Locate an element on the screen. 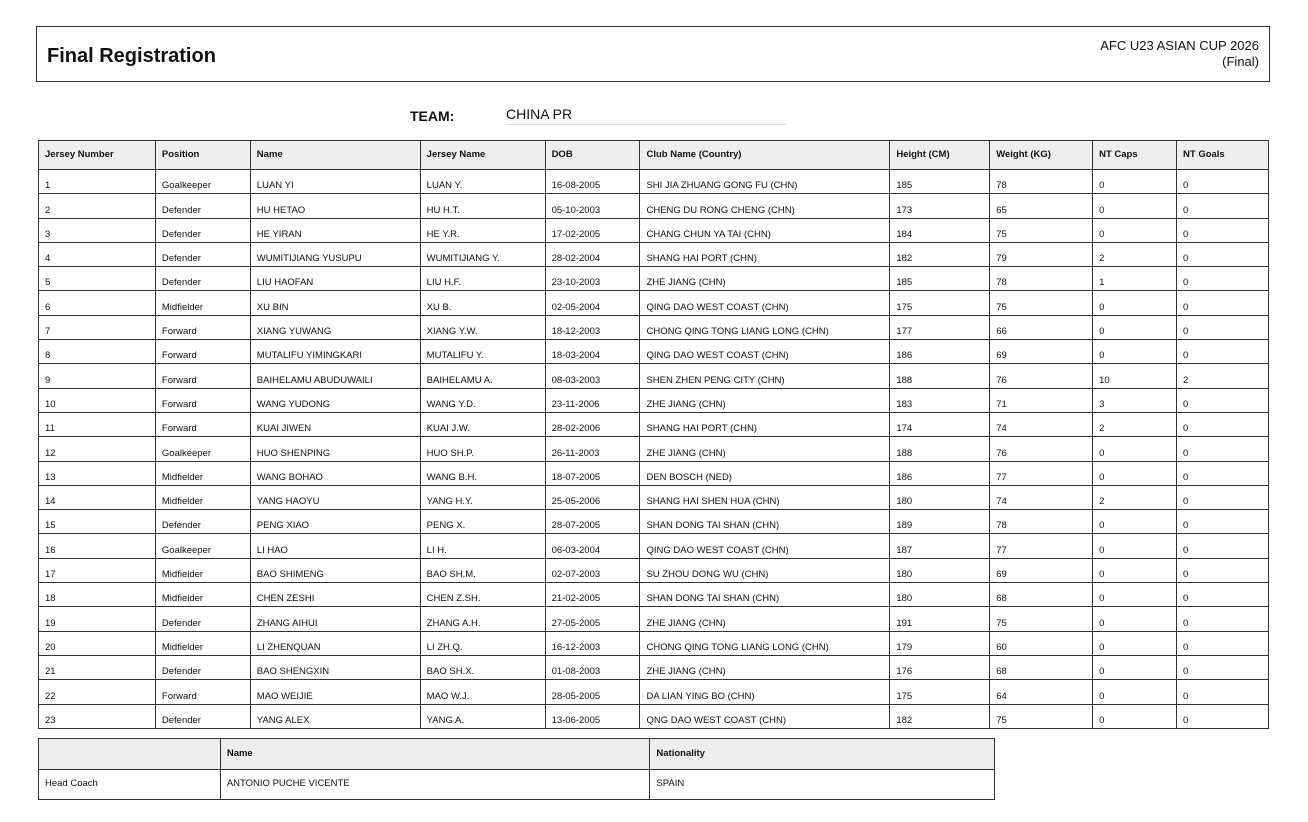 The width and height of the screenshot is (1308, 822). table-cell: 180 is located at coordinates (940, 497).